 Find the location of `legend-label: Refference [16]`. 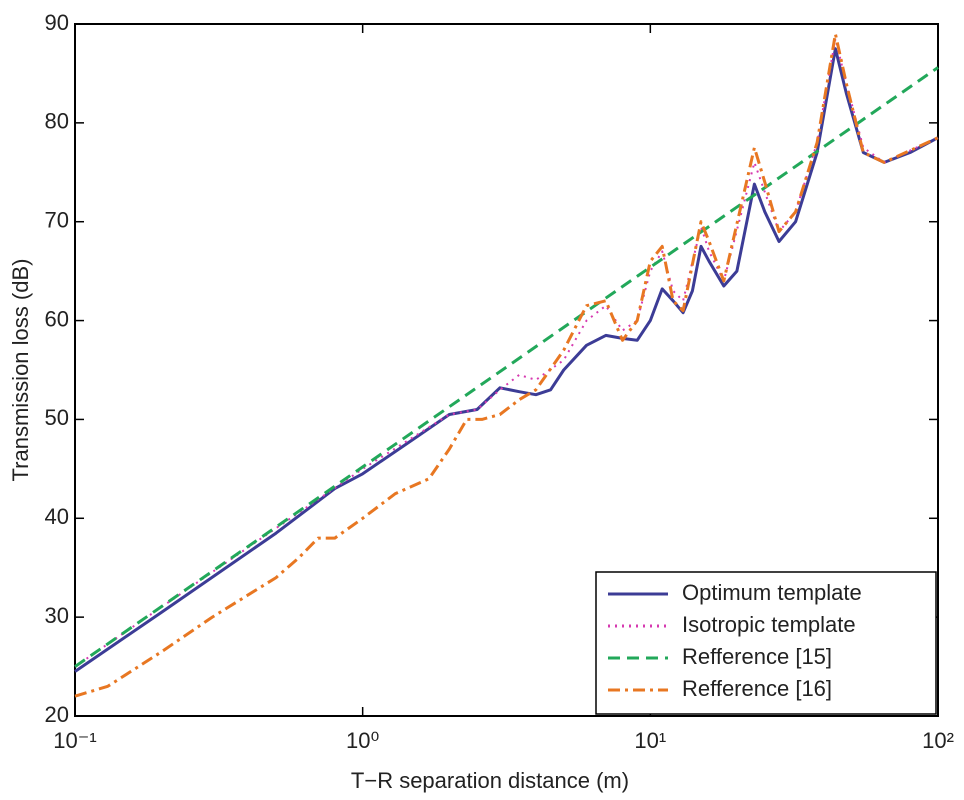

legend-label: Refference [16] is located at coordinates (757, 688).